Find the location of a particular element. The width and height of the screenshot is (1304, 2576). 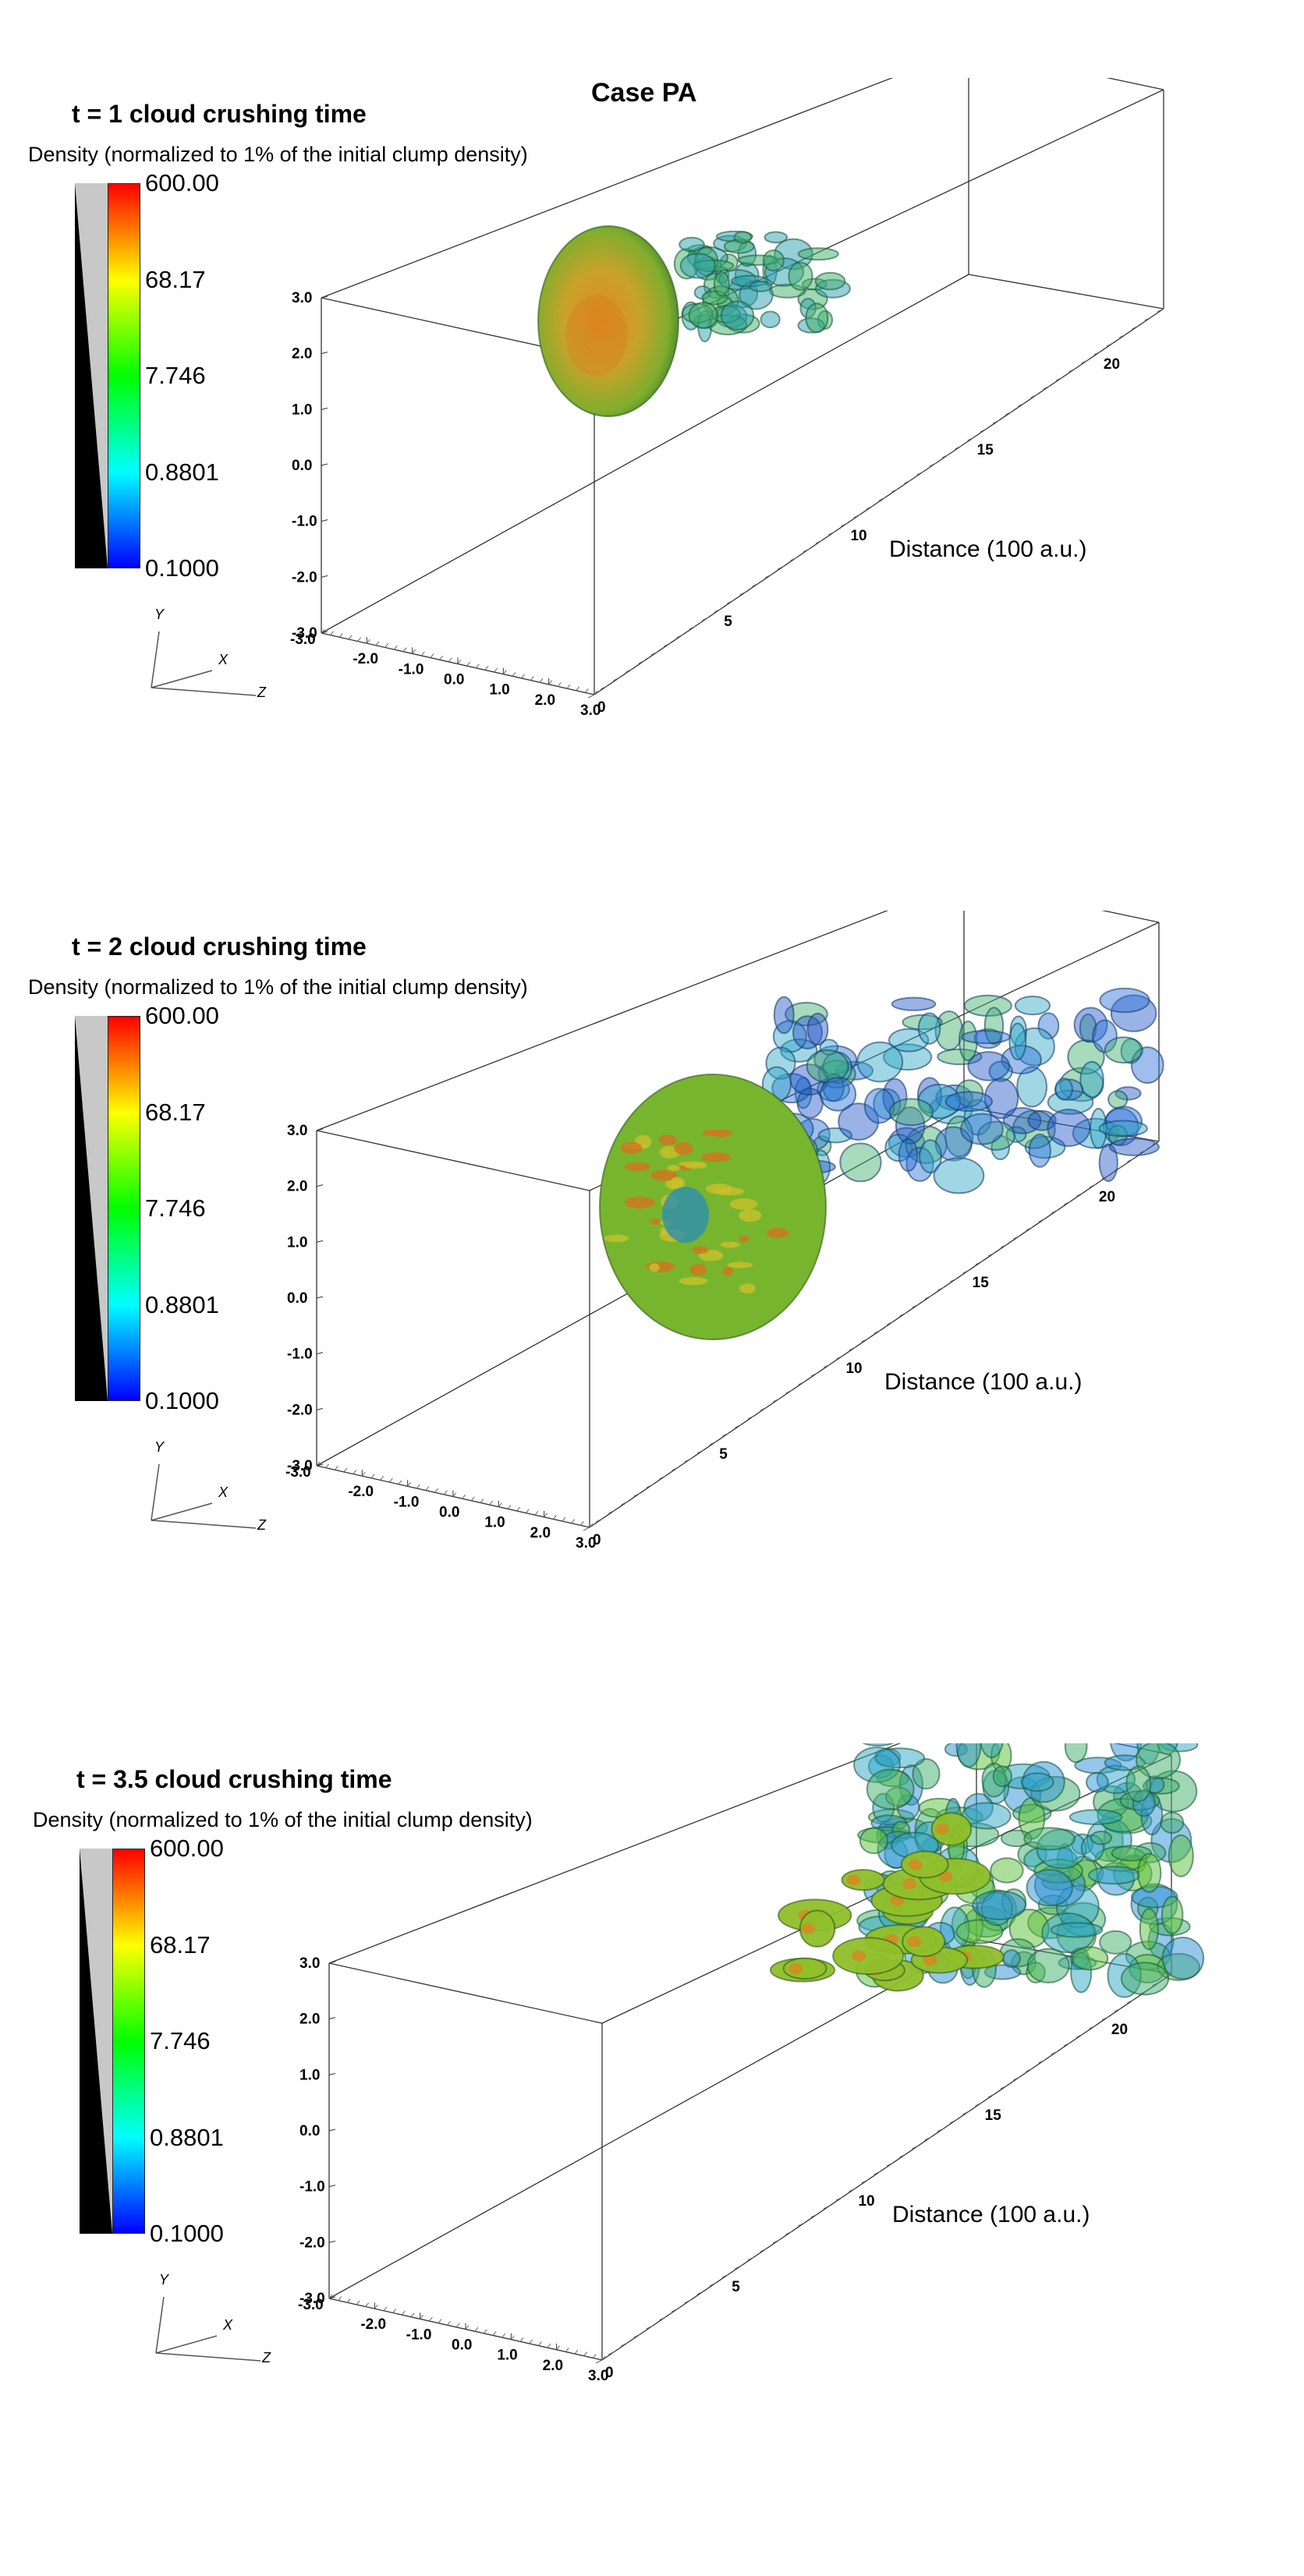

clump-core-hot is located at coordinates (596, 335).